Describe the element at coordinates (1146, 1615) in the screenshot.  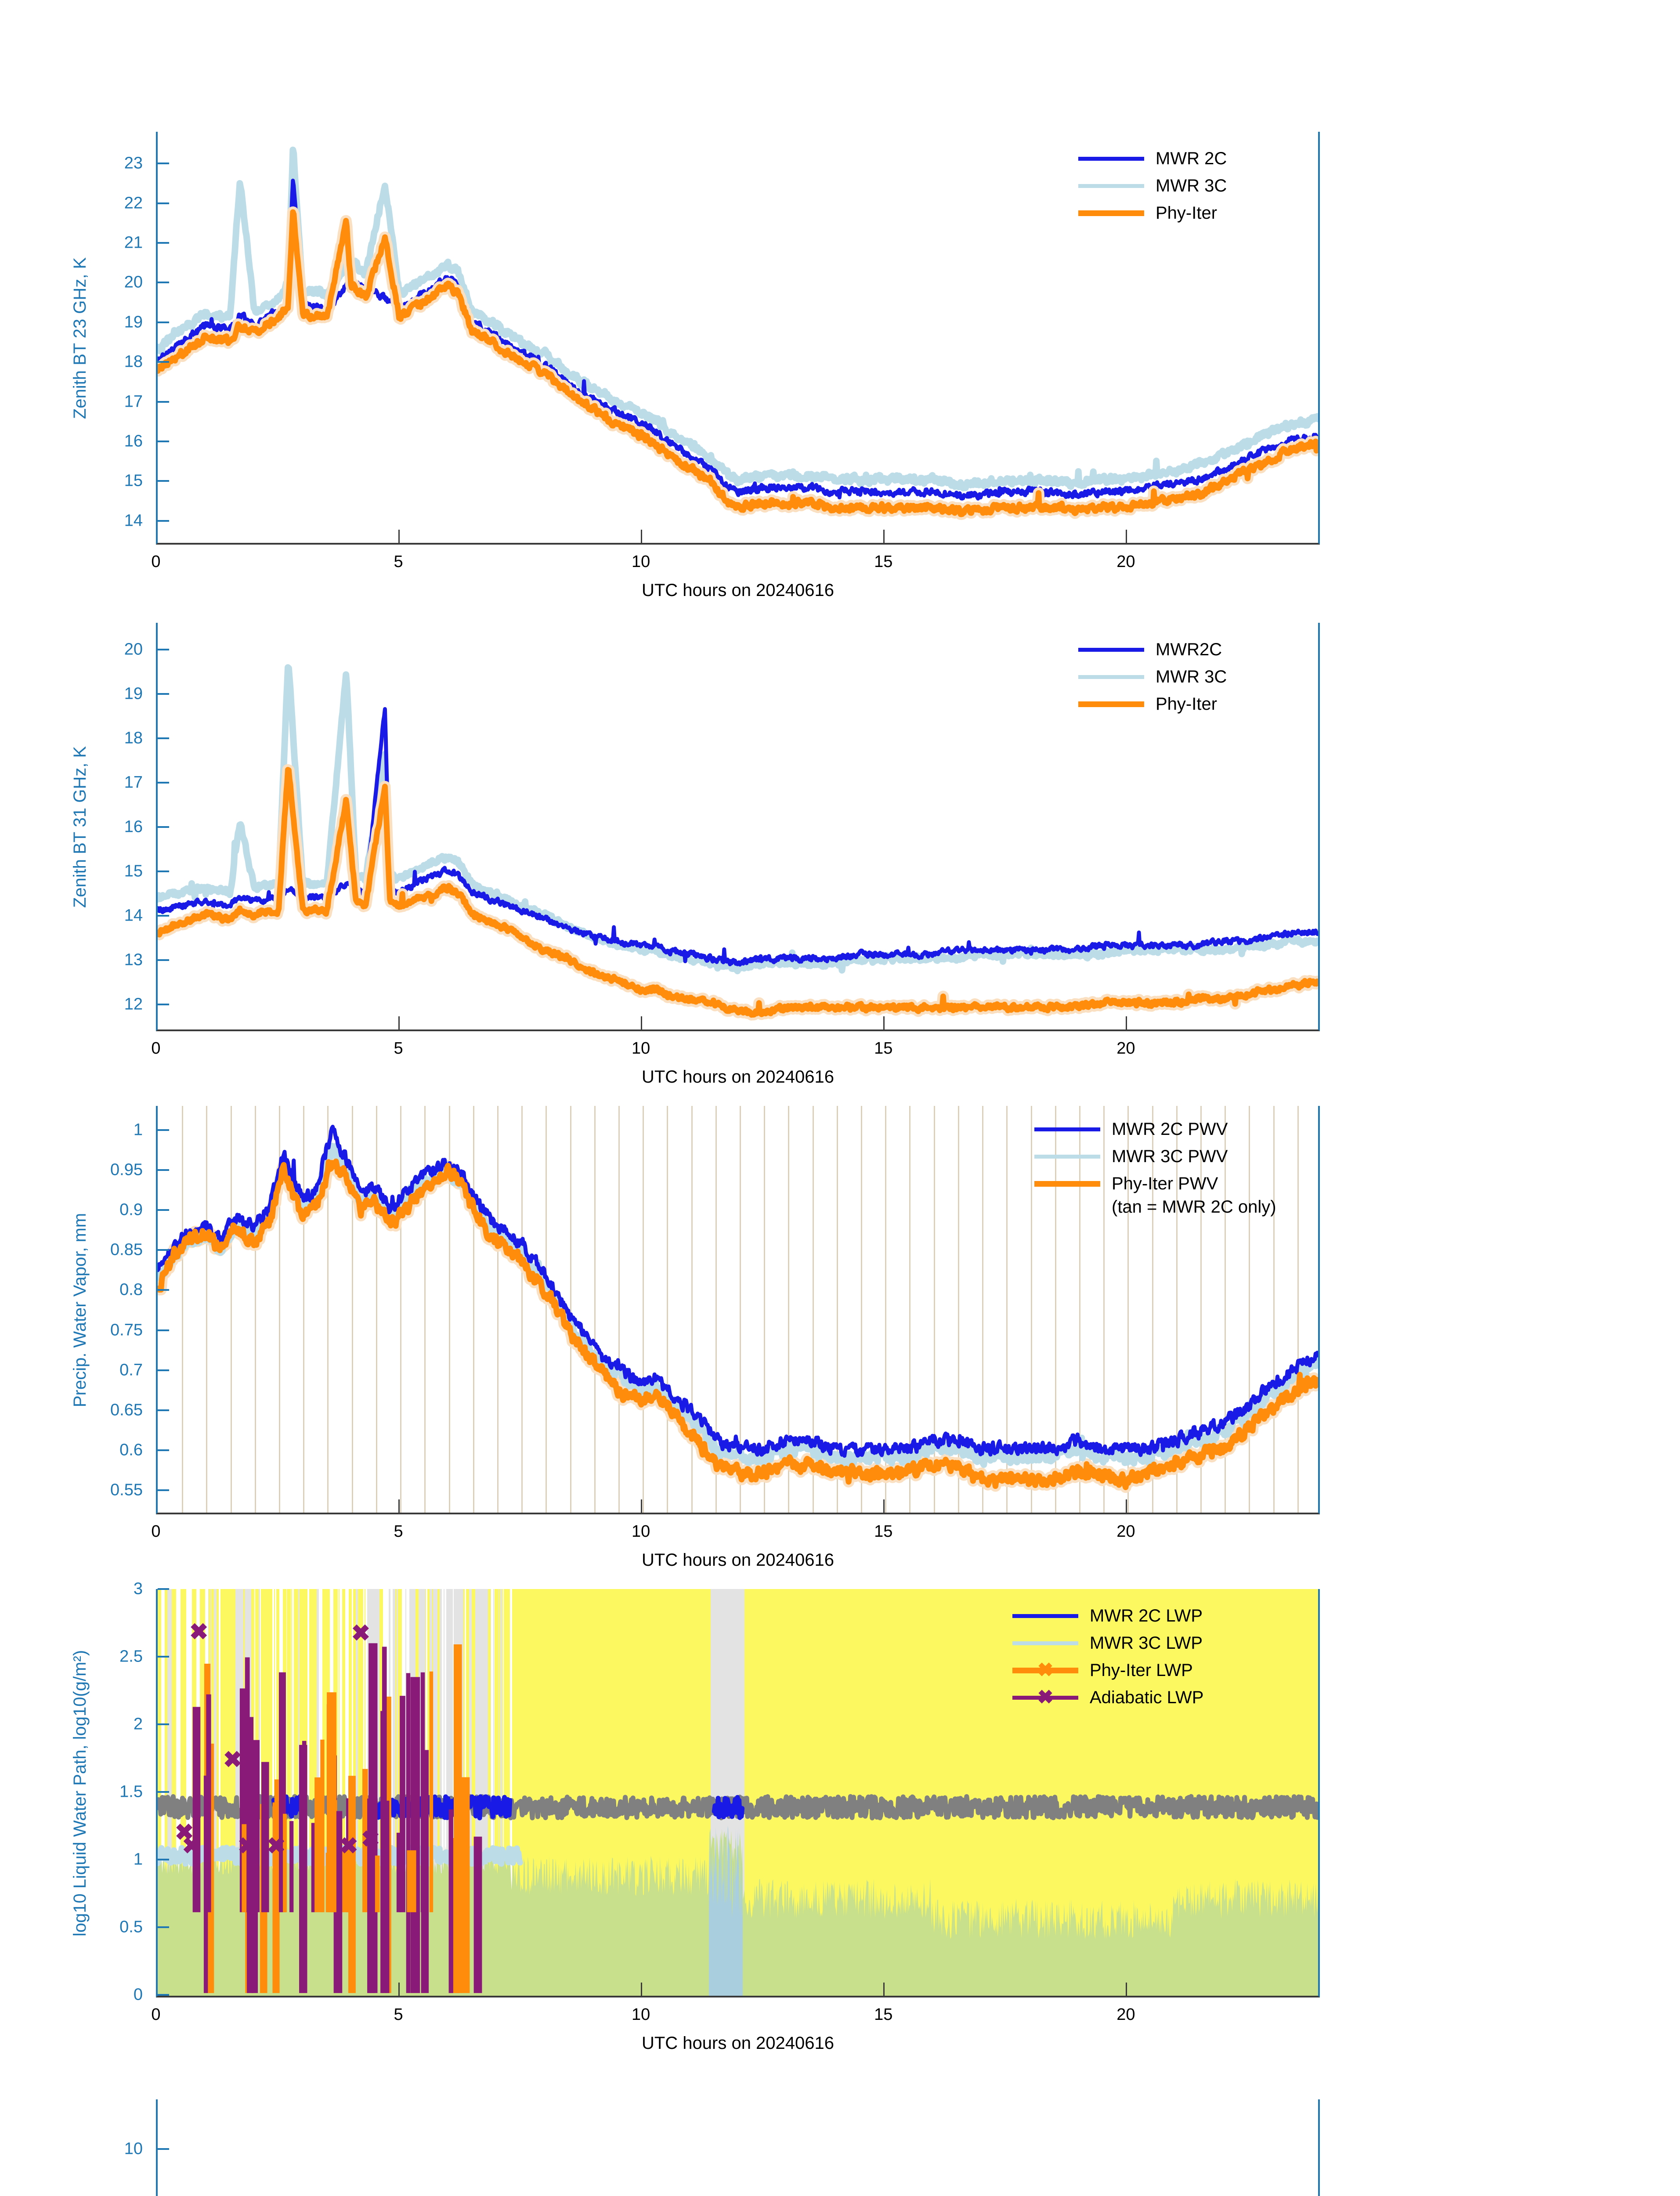
I see `legend-label: MWR 2C LWP` at that location.